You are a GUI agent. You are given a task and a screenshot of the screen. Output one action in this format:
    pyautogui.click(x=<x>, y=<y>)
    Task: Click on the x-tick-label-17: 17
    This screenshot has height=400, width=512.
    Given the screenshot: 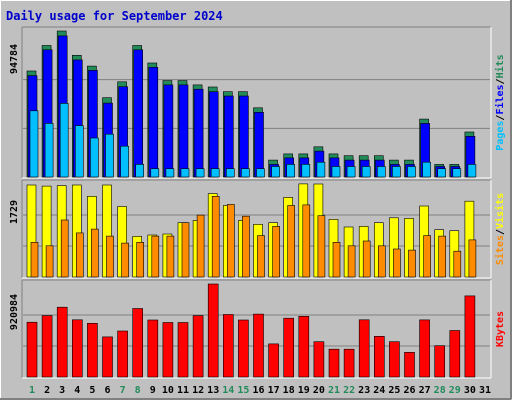 What is the action you would take?
    pyautogui.click(x=274, y=390)
    